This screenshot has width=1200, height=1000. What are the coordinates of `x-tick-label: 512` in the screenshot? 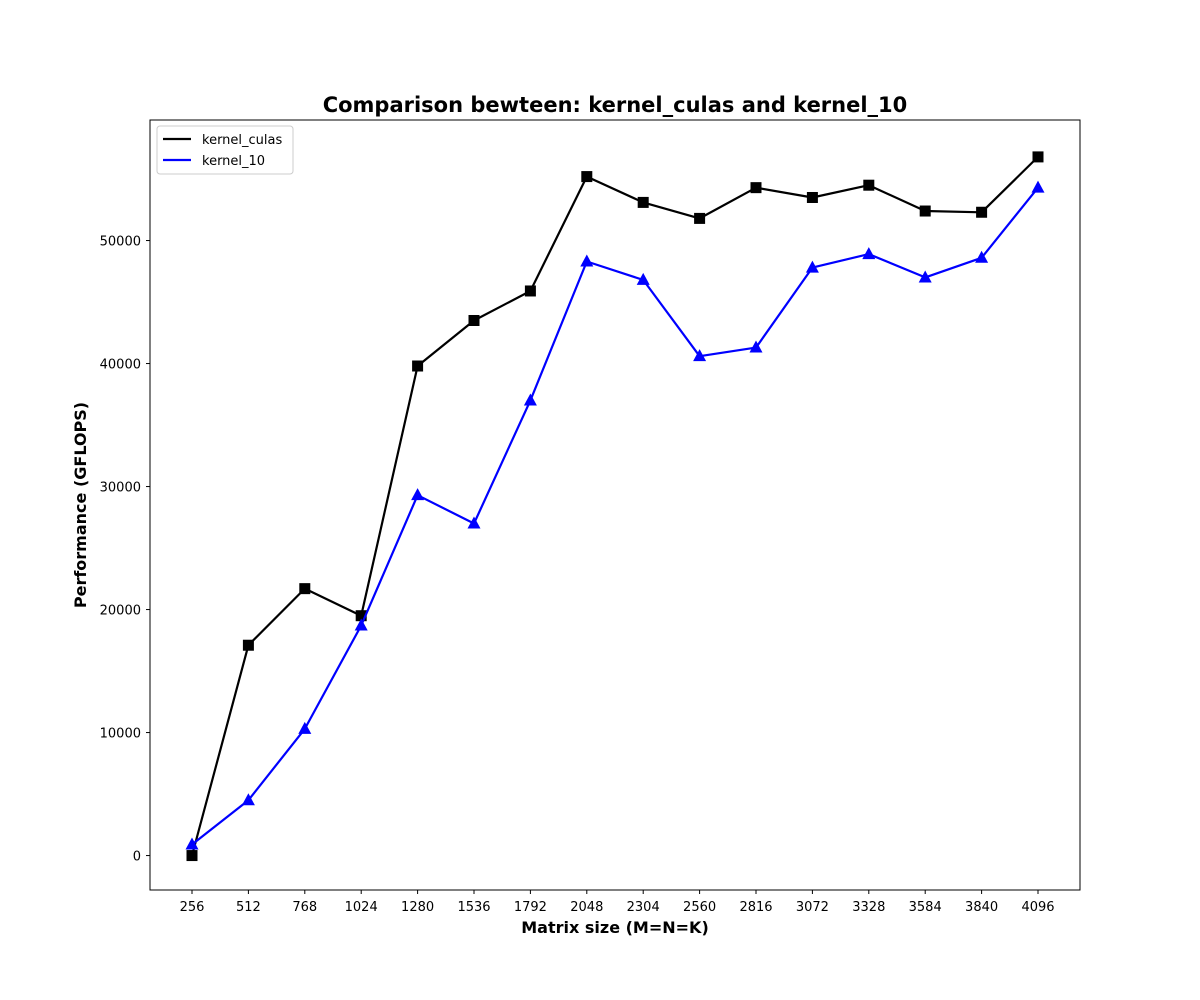 It's located at (248, 907).